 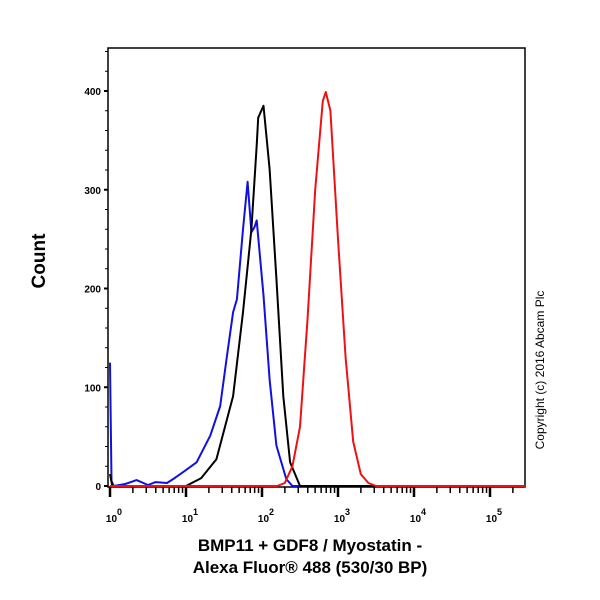 What do you see at coordinates (114, 516) in the screenshot?
I see `x-tick-label: 10⁰` at bounding box center [114, 516].